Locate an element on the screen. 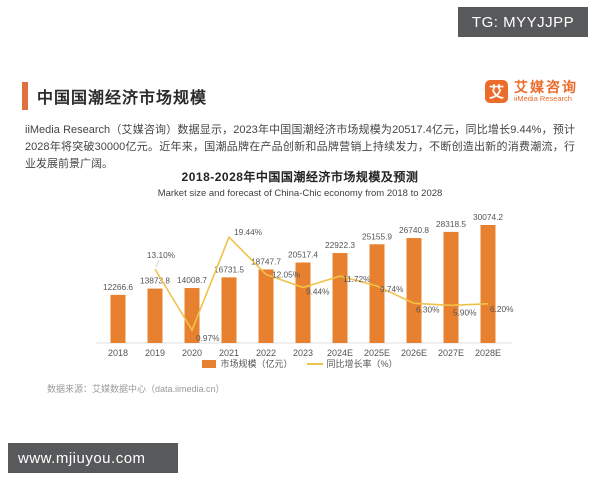 This screenshot has height=480, width=600. website-watermark-text: www.mjiuyou.com is located at coordinates (82, 458).